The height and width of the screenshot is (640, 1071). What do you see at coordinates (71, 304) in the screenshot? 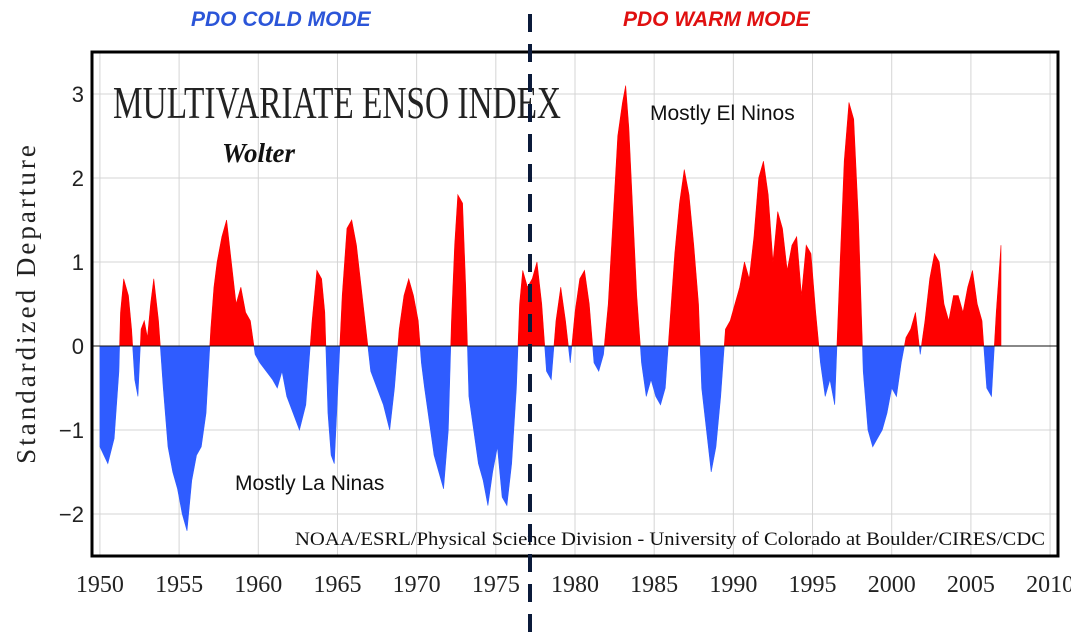
I see `y-tick-labels: 3 2 1 0 −1 −2` at bounding box center [71, 304].